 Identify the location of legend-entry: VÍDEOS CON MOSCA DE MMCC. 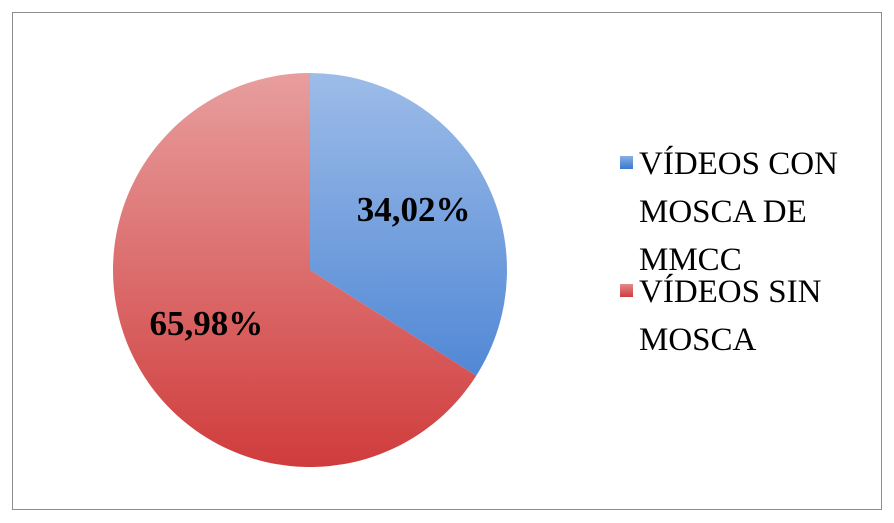
(740, 212).